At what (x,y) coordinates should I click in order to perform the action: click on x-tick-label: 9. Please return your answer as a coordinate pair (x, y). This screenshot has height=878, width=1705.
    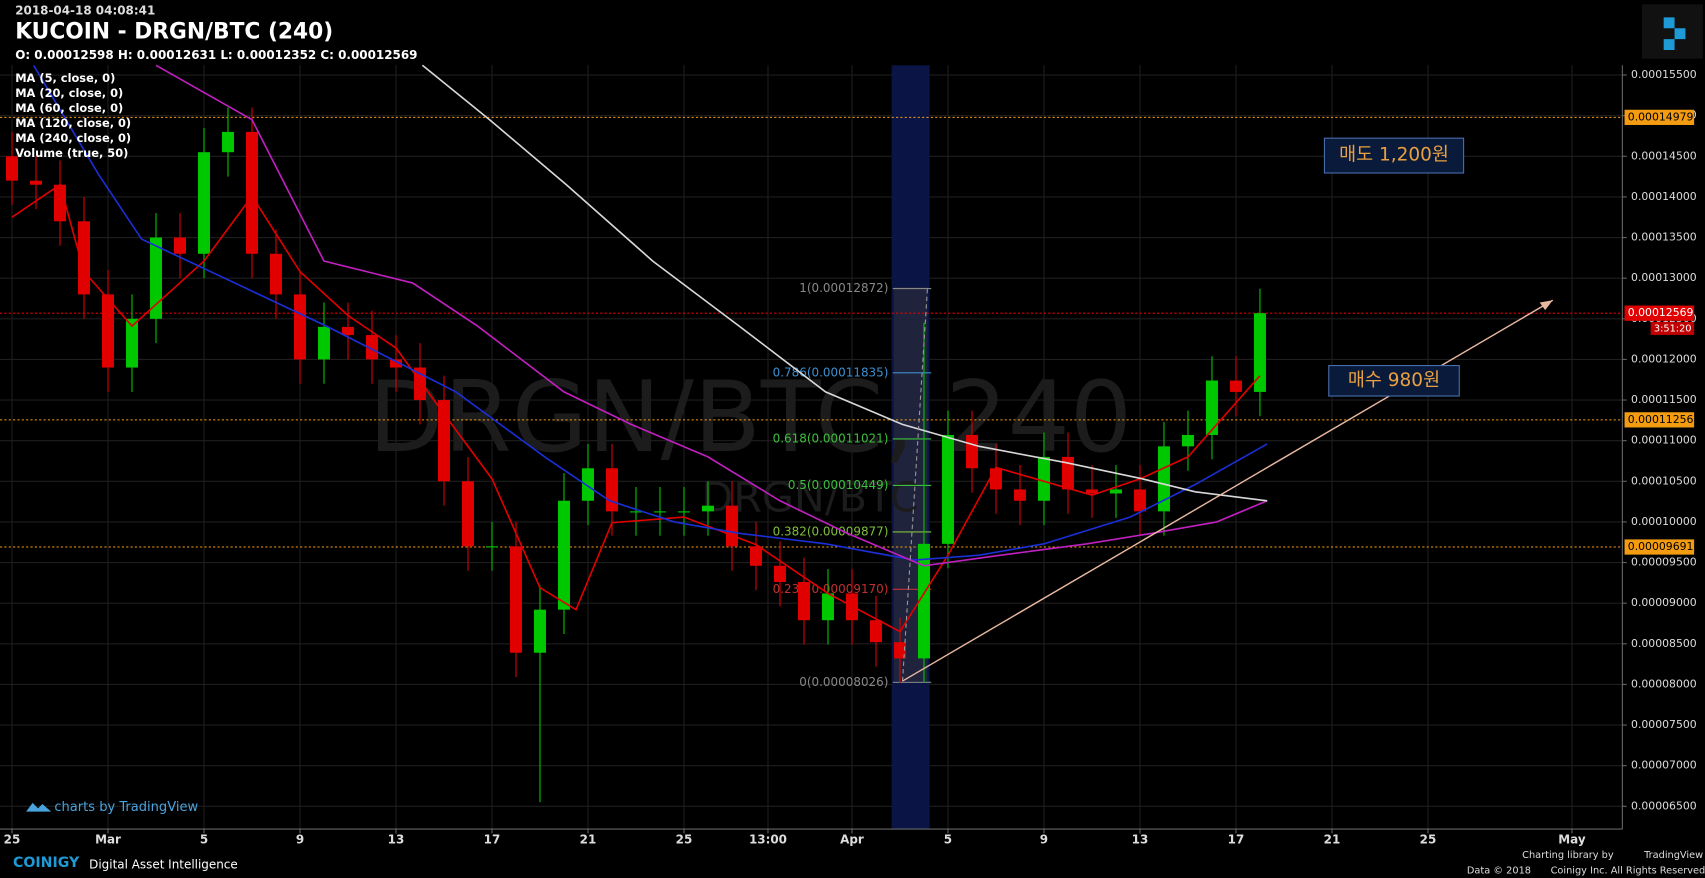
    Looking at the image, I should click on (300, 839).